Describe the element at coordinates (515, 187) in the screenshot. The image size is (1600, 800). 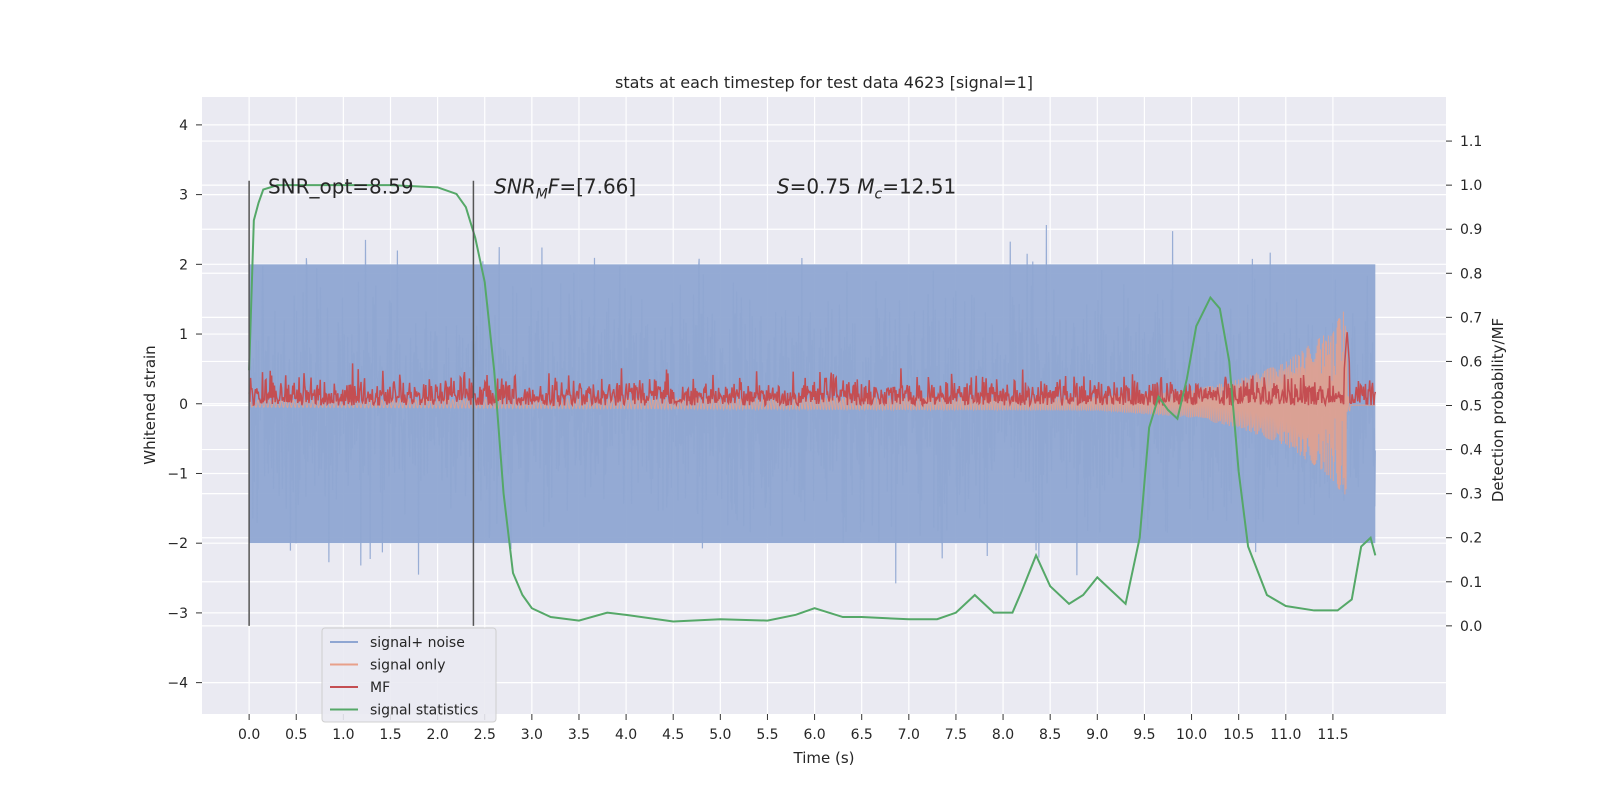
I see `snr-mf-main: SNR` at that location.